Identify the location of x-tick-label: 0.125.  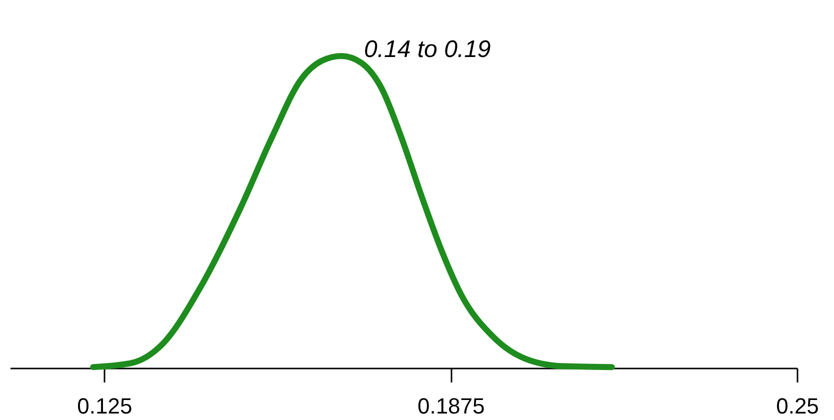
(104, 406).